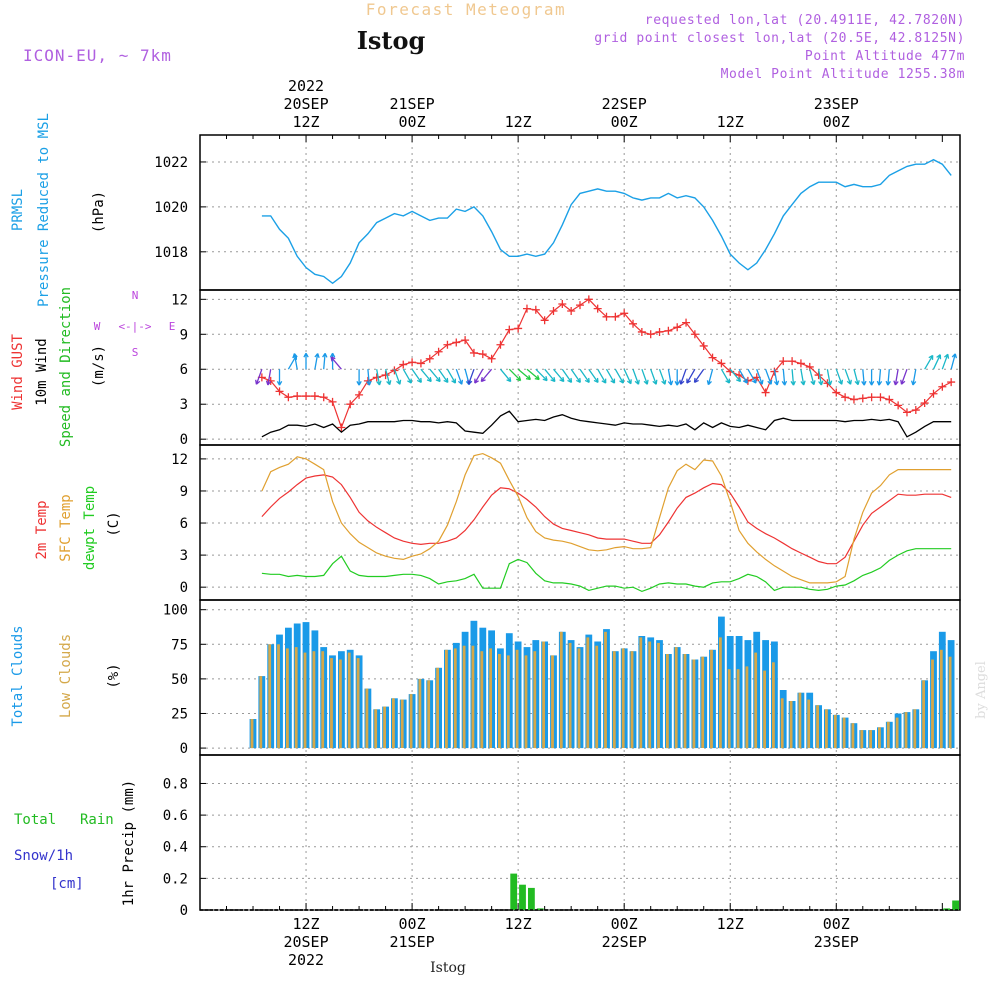 Image resolution: width=1000 pixels, height=1000 pixels. Describe the element at coordinates (184, 588) in the screenshot. I see `temp-ytick-label: 0` at that location.